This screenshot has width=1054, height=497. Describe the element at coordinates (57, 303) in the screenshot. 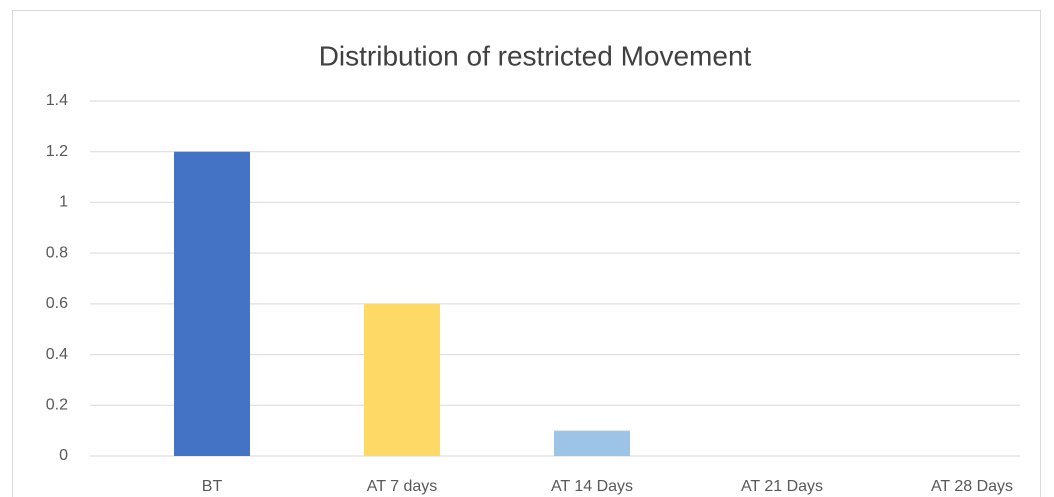

I see `y-tick-label: 0.6` at that location.